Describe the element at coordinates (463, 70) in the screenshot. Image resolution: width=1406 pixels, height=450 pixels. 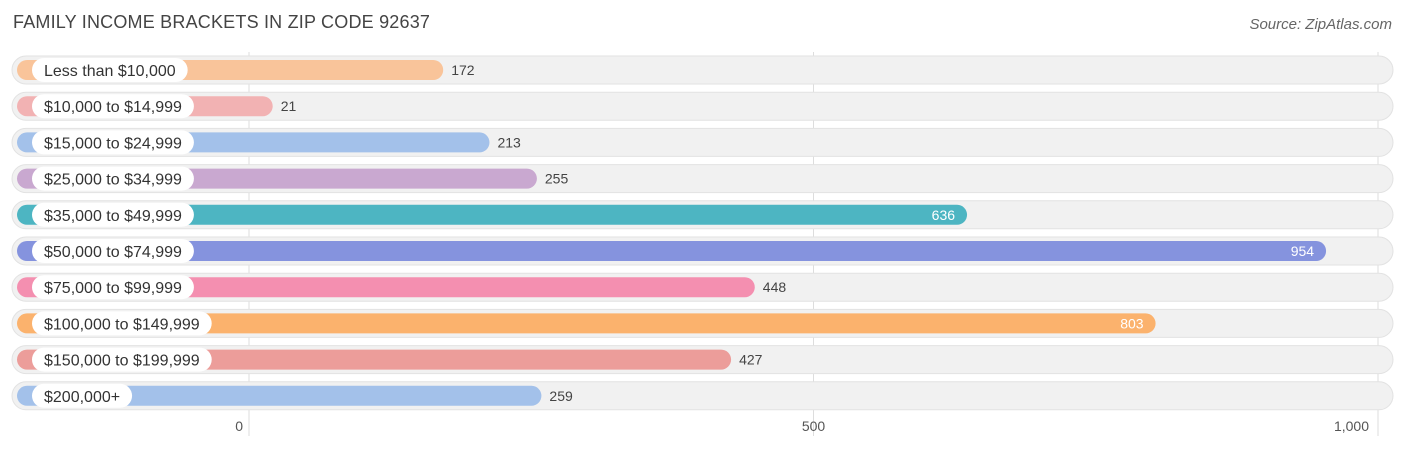
I see `value-label: 172` at that location.